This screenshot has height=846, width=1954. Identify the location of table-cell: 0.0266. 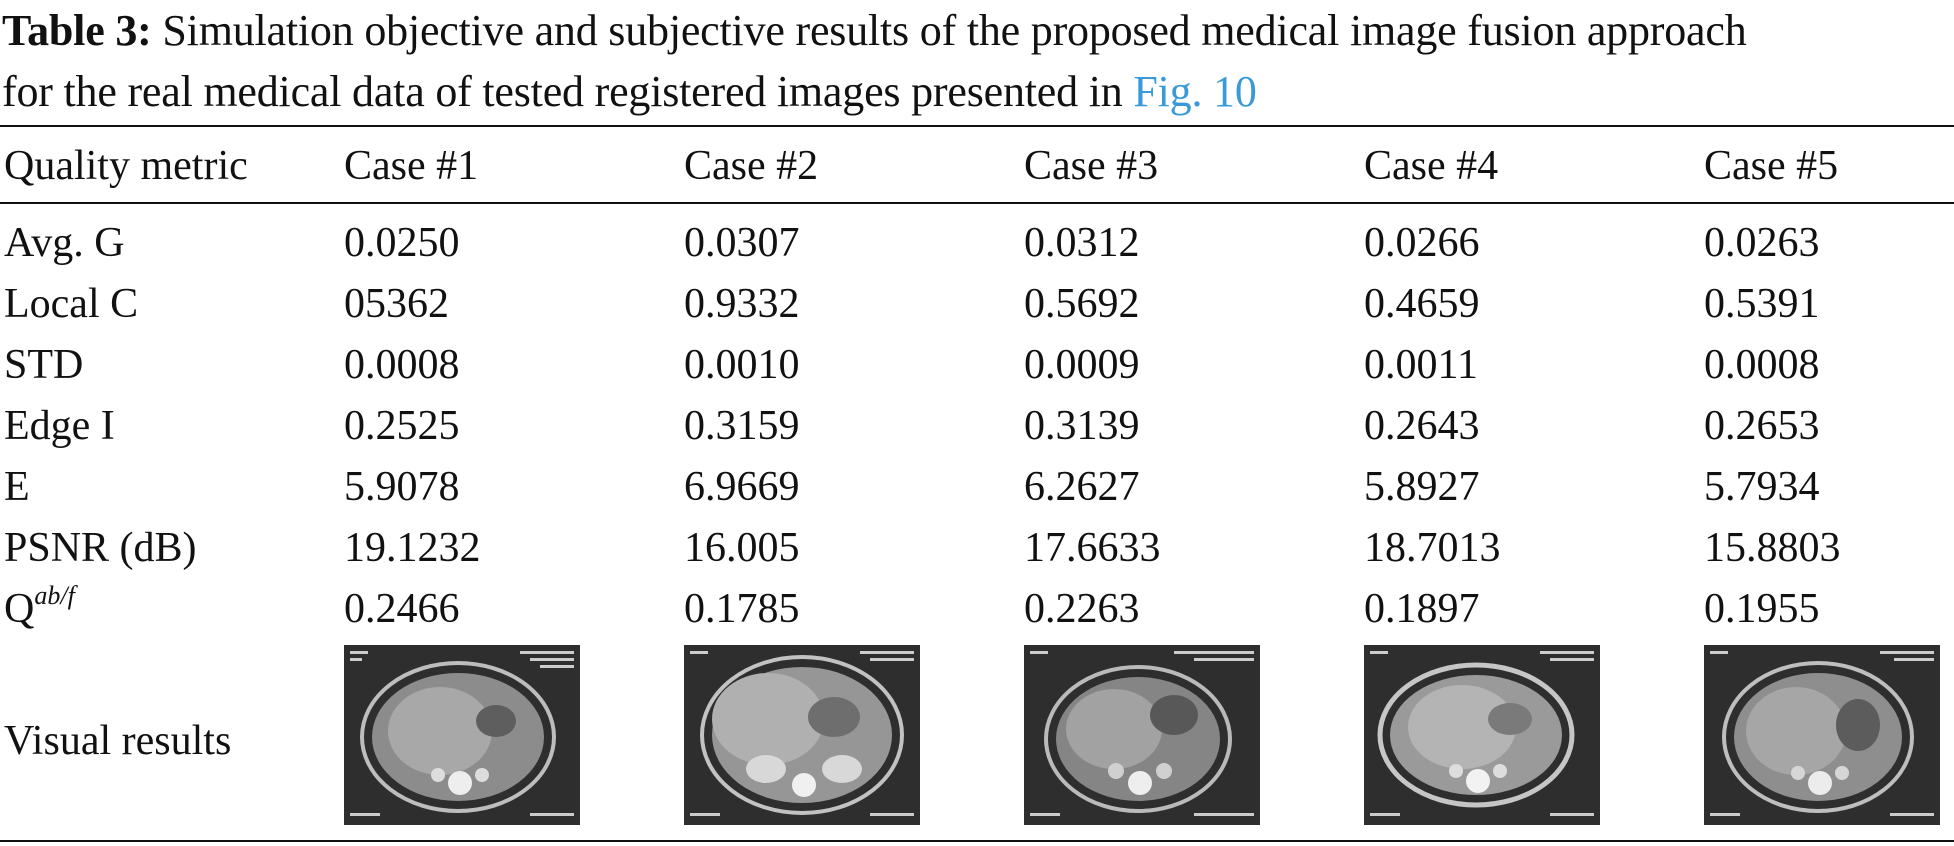
(1422, 243).